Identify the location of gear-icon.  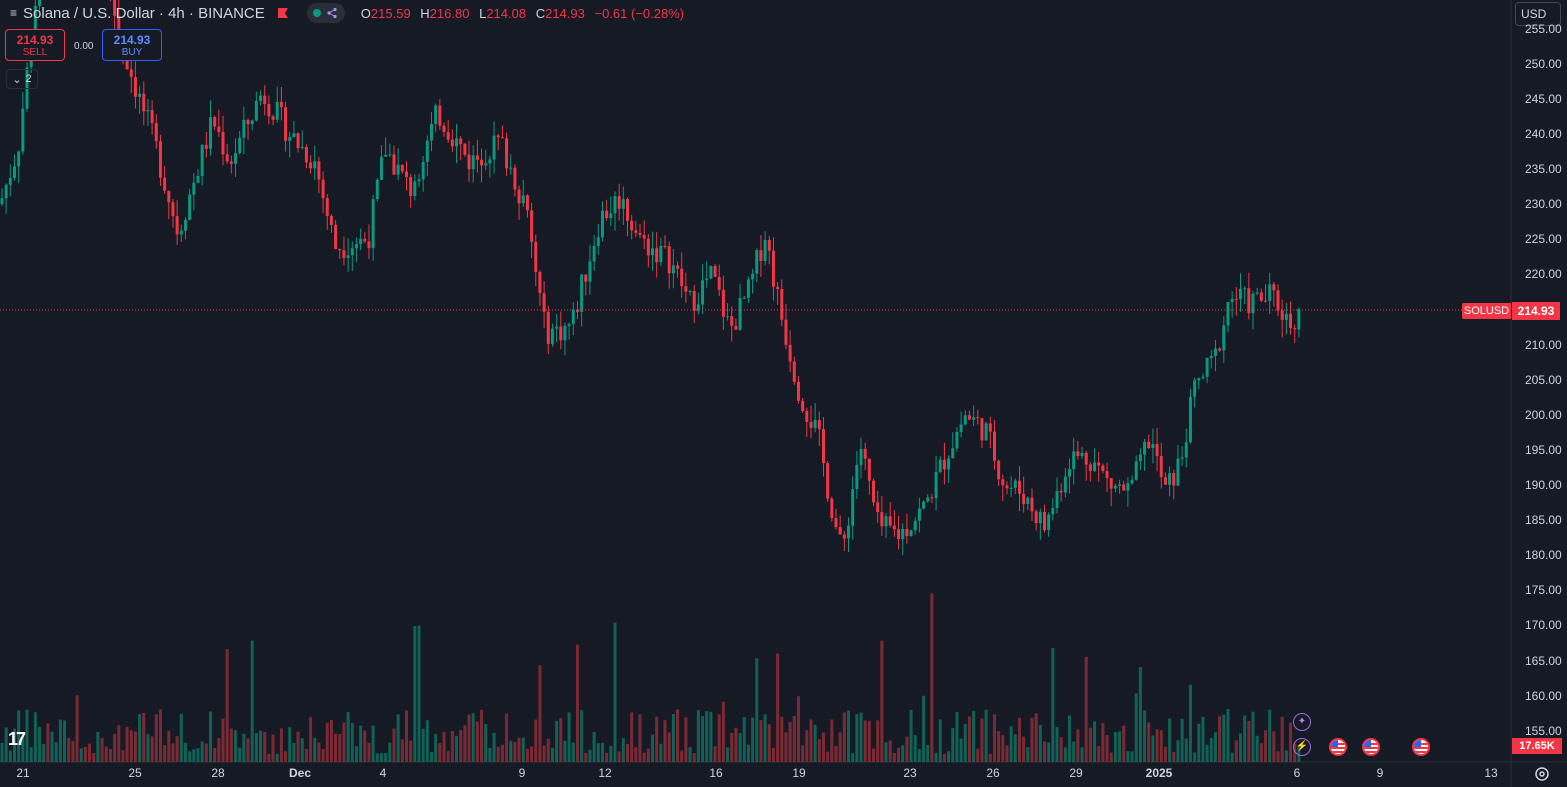
(1542, 774).